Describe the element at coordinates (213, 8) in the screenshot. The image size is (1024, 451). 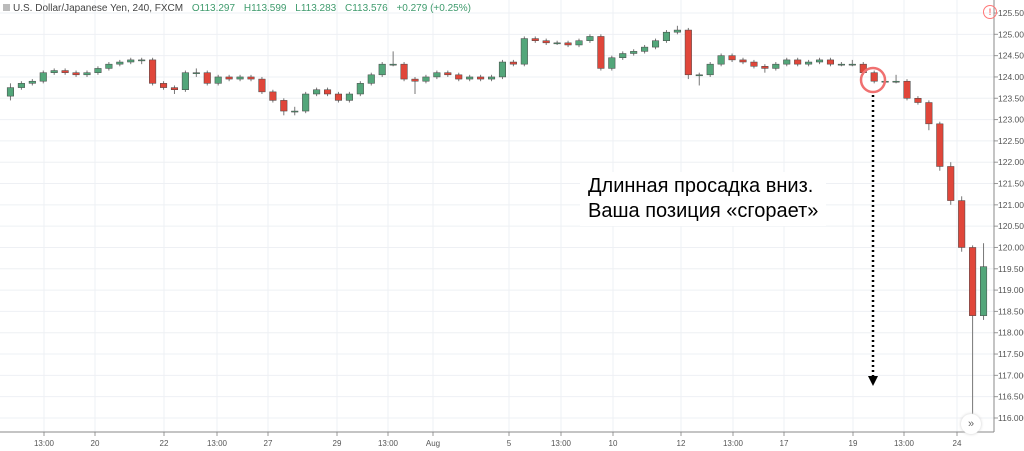
I see `open-value: O113.297` at that location.